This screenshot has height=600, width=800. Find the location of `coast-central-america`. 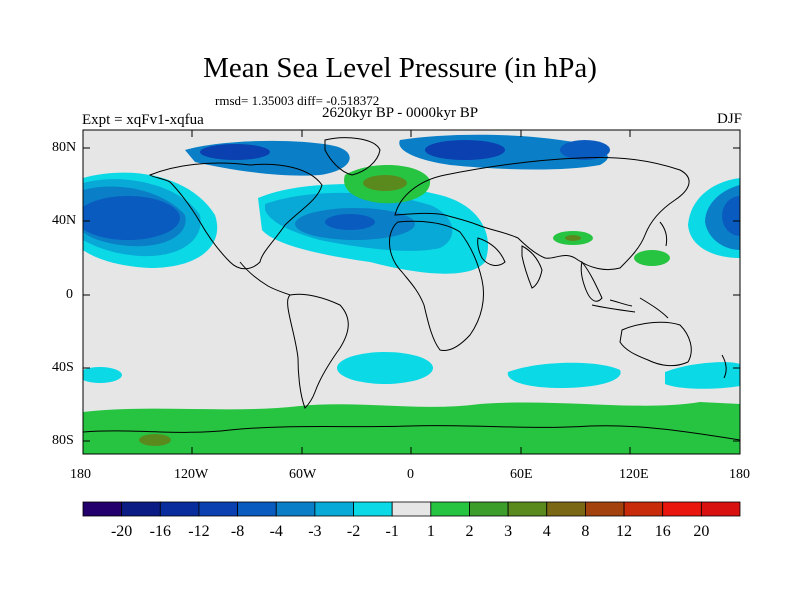

coast-central-america is located at coordinates (265, 278).